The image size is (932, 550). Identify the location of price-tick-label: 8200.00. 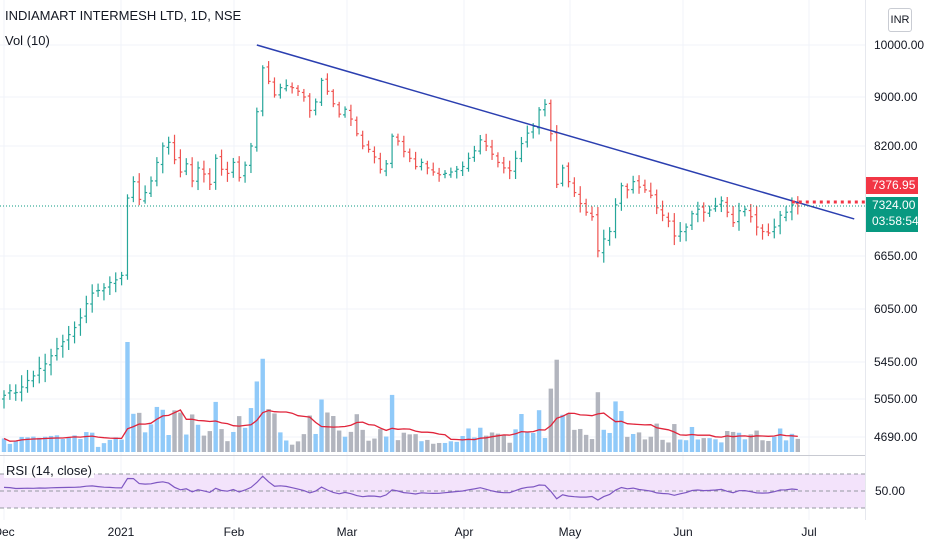
(896, 146).